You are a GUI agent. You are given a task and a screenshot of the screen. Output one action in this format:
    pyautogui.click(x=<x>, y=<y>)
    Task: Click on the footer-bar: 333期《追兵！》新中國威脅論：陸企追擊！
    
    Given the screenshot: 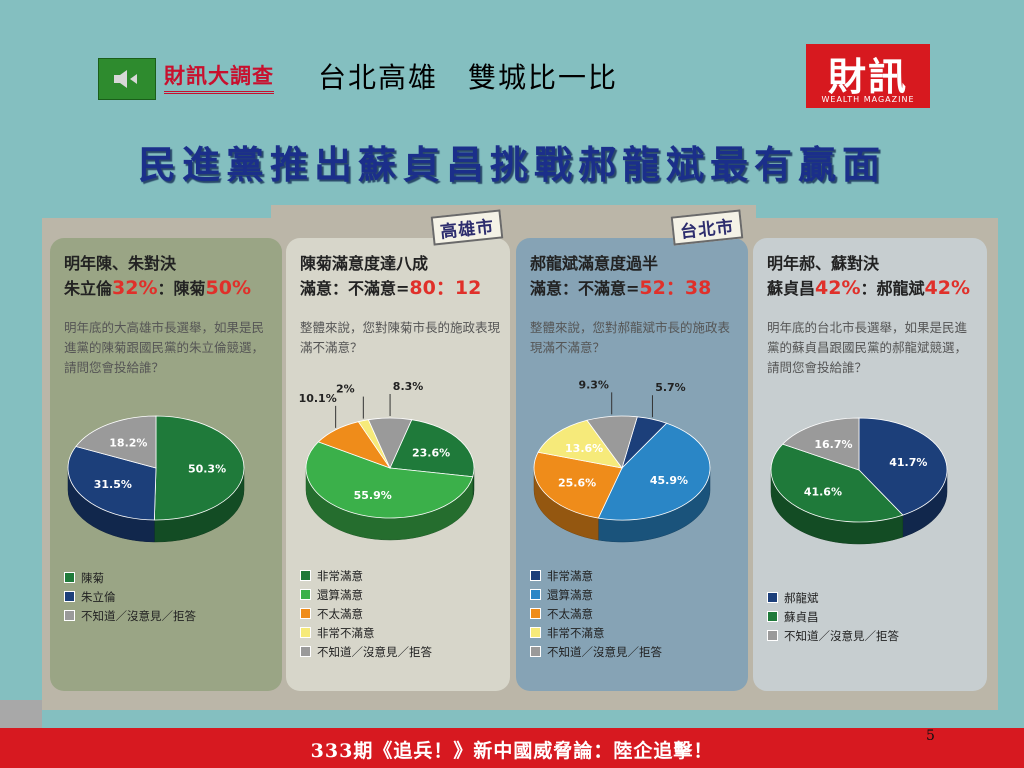 What is the action you would take?
    pyautogui.click(x=512, y=748)
    